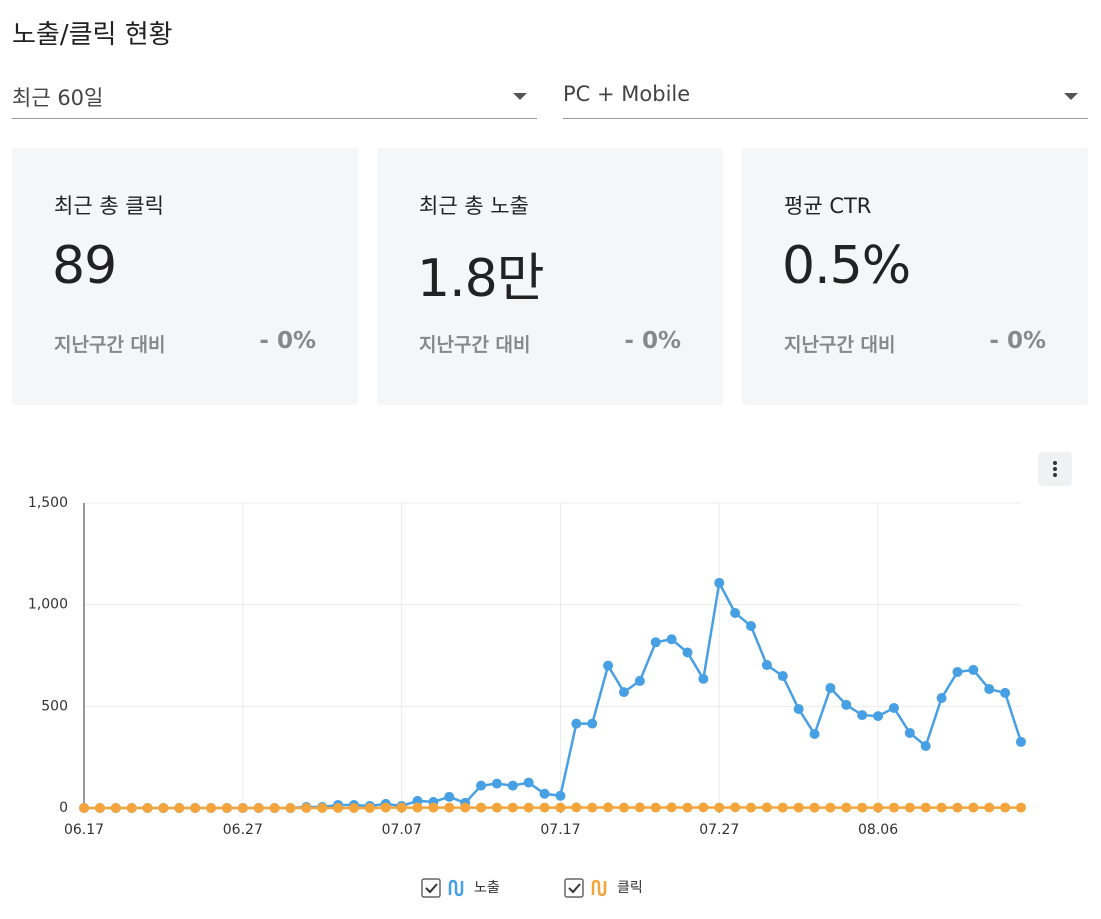 The image size is (1101, 919). What do you see at coordinates (84, 830) in the screenshot?
I see `x-tick-label: 06.17` at bounding box center [84, 830].